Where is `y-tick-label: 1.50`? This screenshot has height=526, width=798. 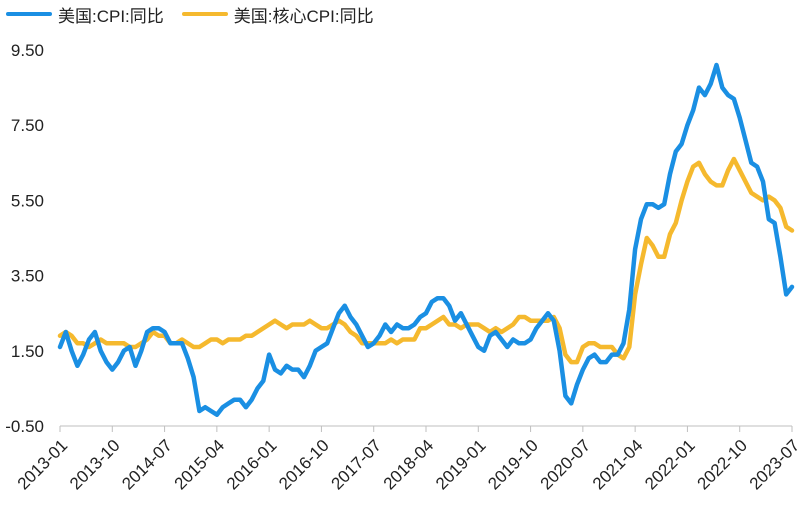
y-tick-label: 1.50 is located at coordinates (27, 351).